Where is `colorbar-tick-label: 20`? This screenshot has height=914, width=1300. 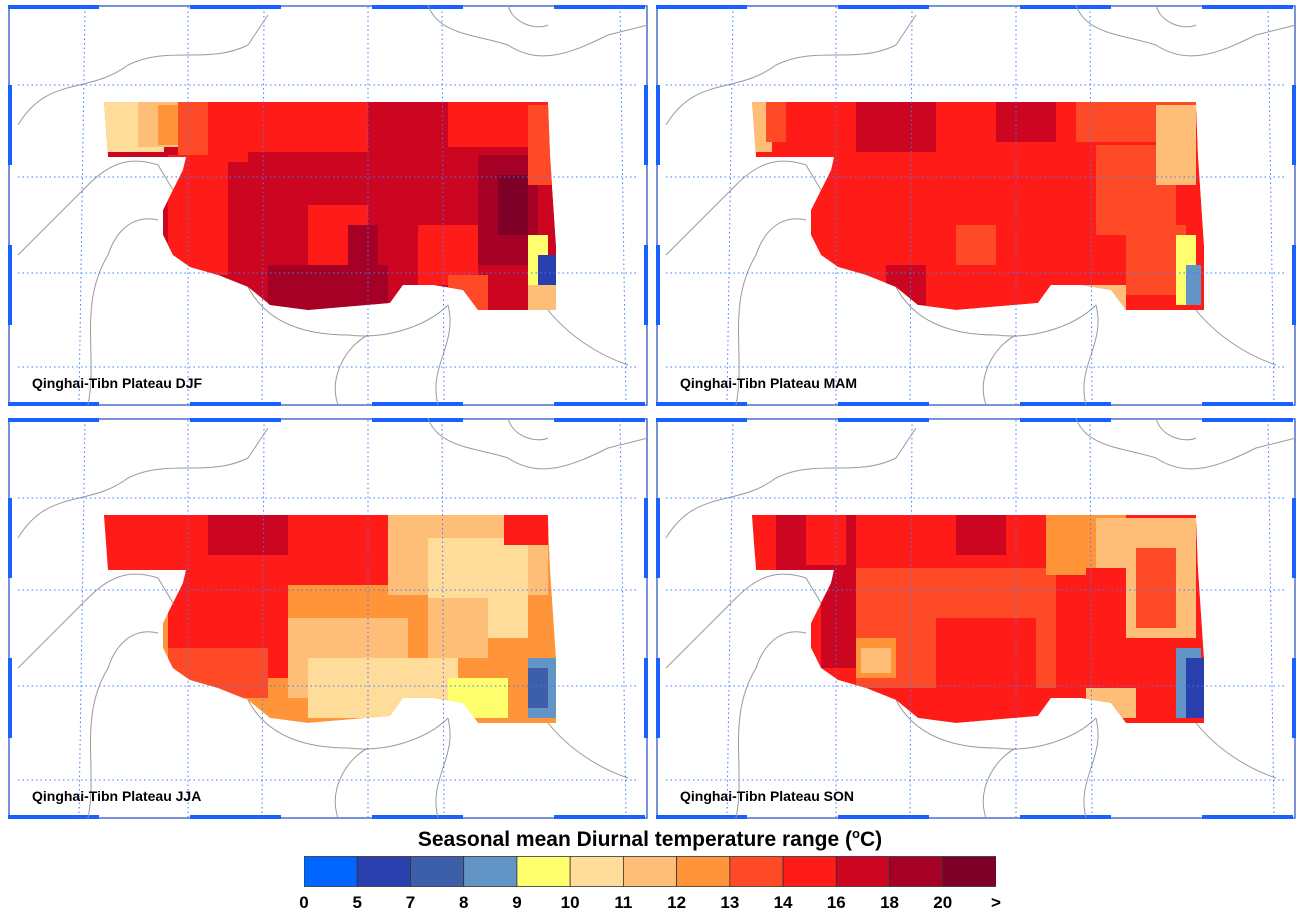
colorbar-tick-label: 20 is located at coordinates (943, 902).